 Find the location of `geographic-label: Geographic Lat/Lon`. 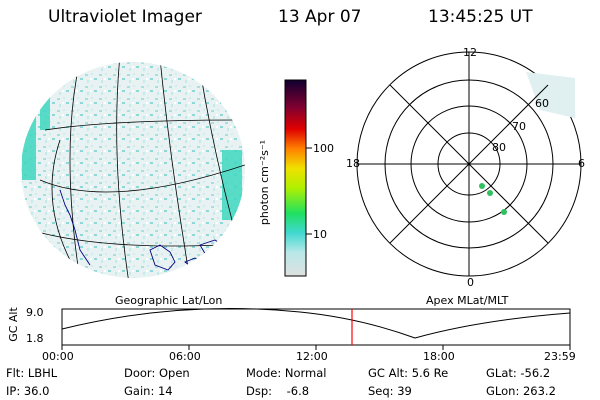

geographic-label: Geographic Lat/Lon is located at coordinates (169, 300).